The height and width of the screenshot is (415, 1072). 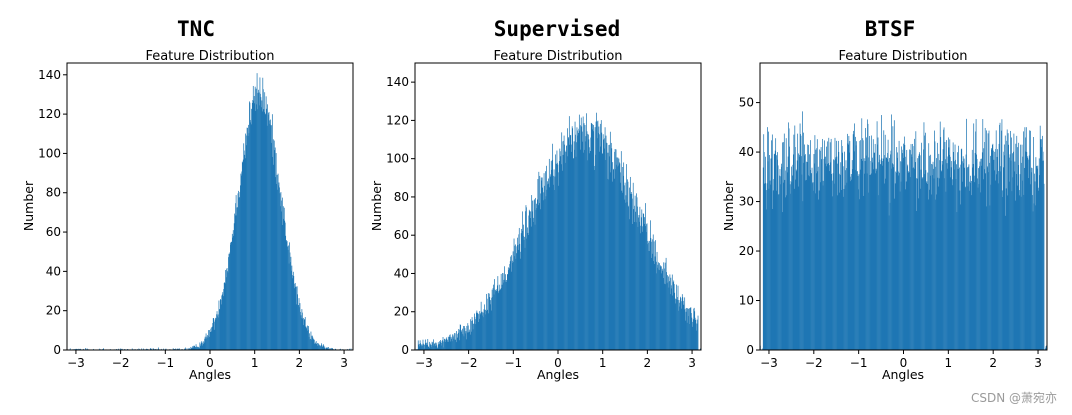 What do you see at coordinates (890, 29) in the screenshot?
I see `chart-title: BTSF` at bounding box center [890, 29].